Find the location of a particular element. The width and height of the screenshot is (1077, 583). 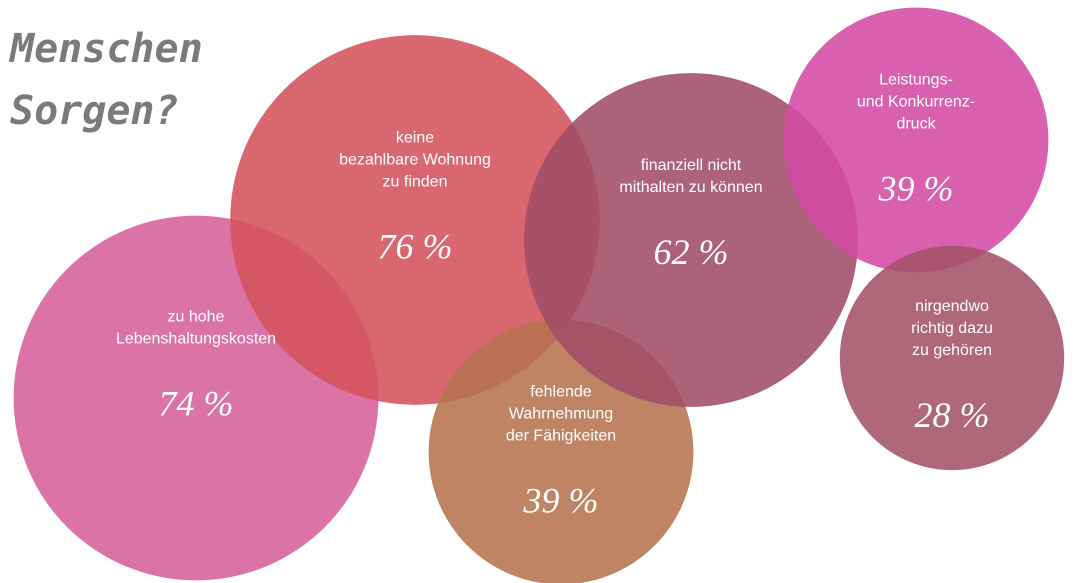

bubble-label: nirgendwo is located at coordinates (952, 306).